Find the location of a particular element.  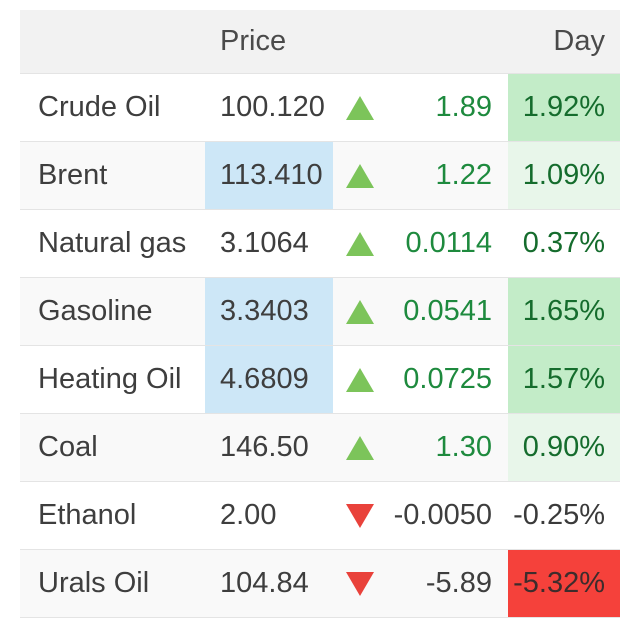

day-cell: 1.57% is located at coordinates (564, 379).